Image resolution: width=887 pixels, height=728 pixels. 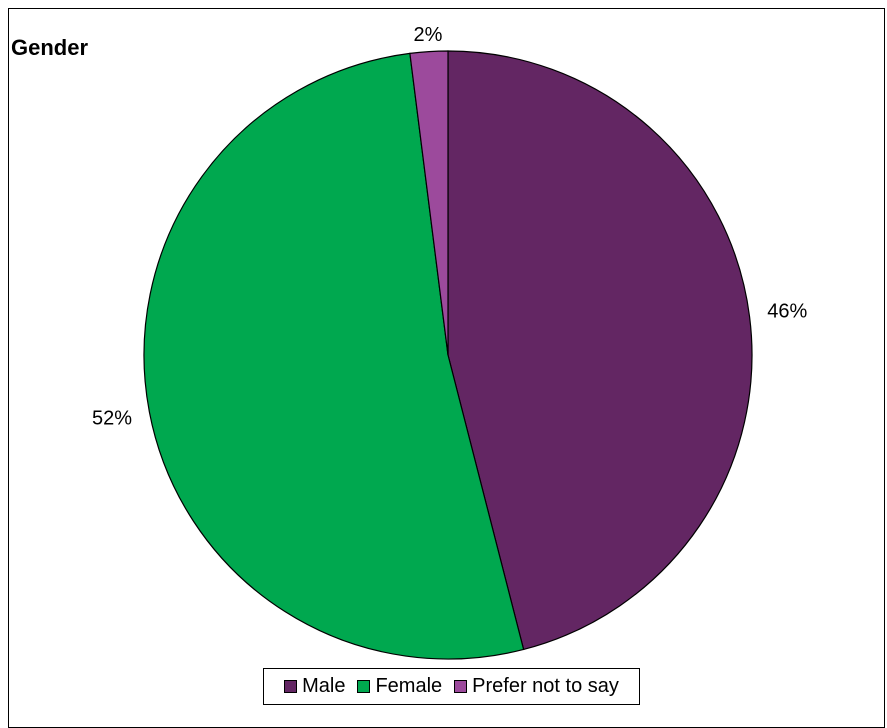 I want to click on legend-swatch-male, so click(x=291, y=686).